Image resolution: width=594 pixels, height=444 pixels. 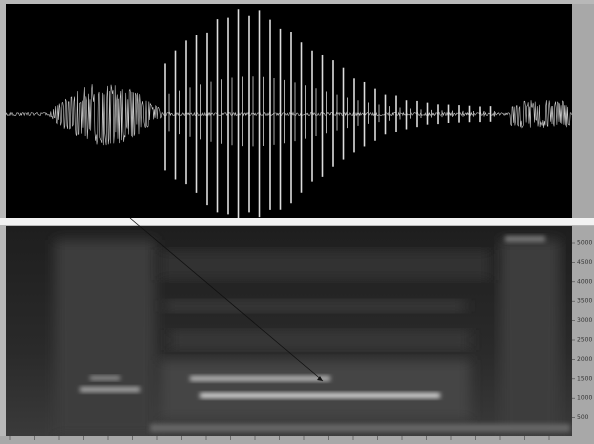 I want to click on cursor-arrow, so click(x=320, y=378).